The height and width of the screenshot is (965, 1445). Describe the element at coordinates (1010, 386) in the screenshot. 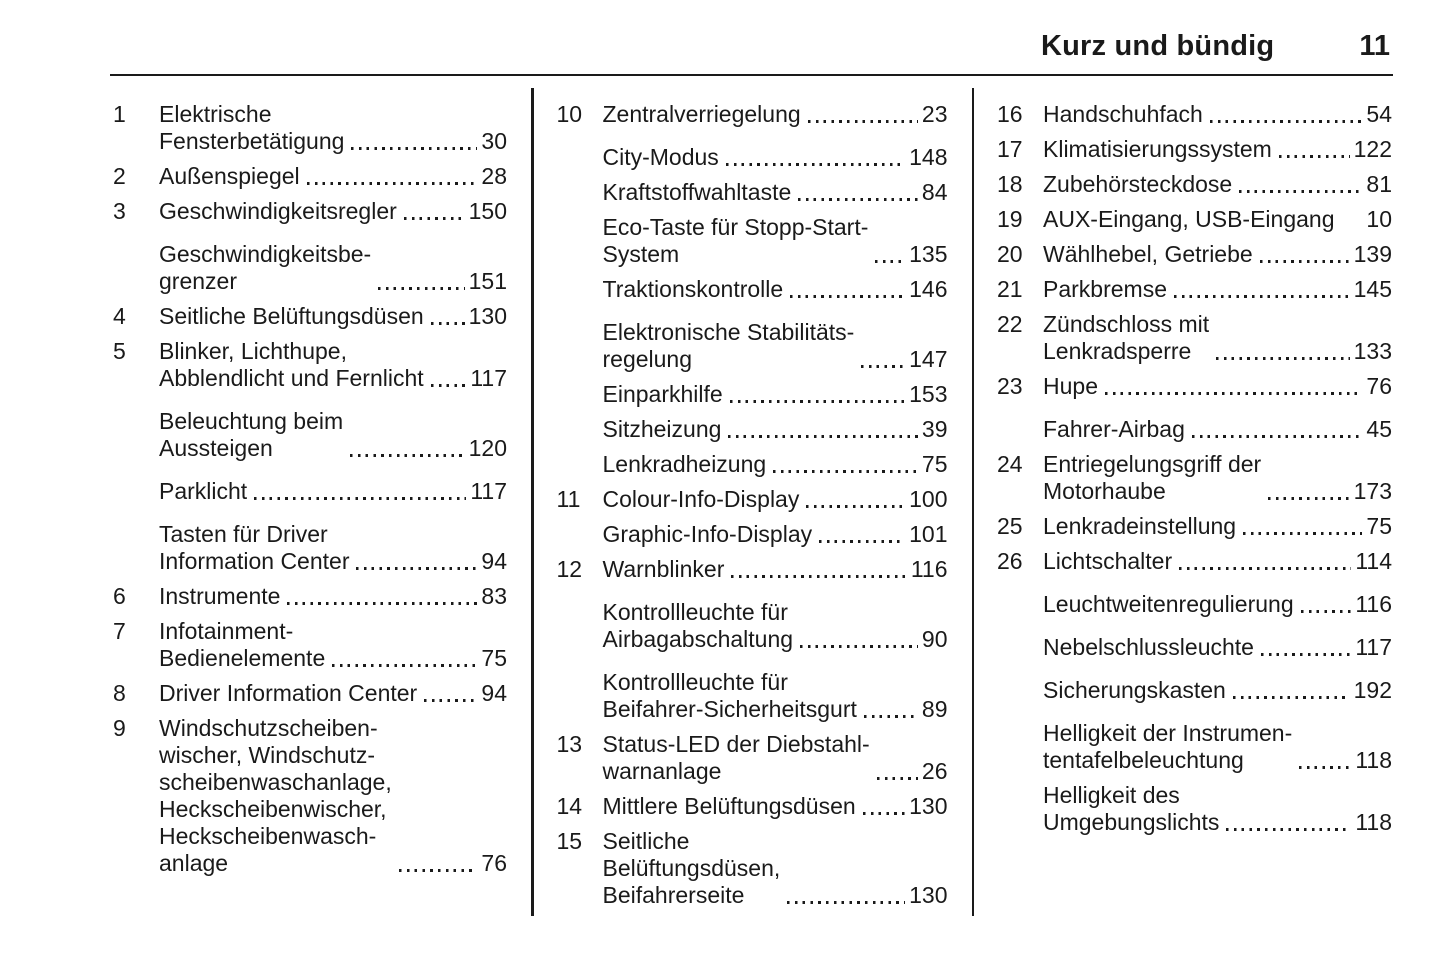

I see `toc-entry-number: 23` at that location.